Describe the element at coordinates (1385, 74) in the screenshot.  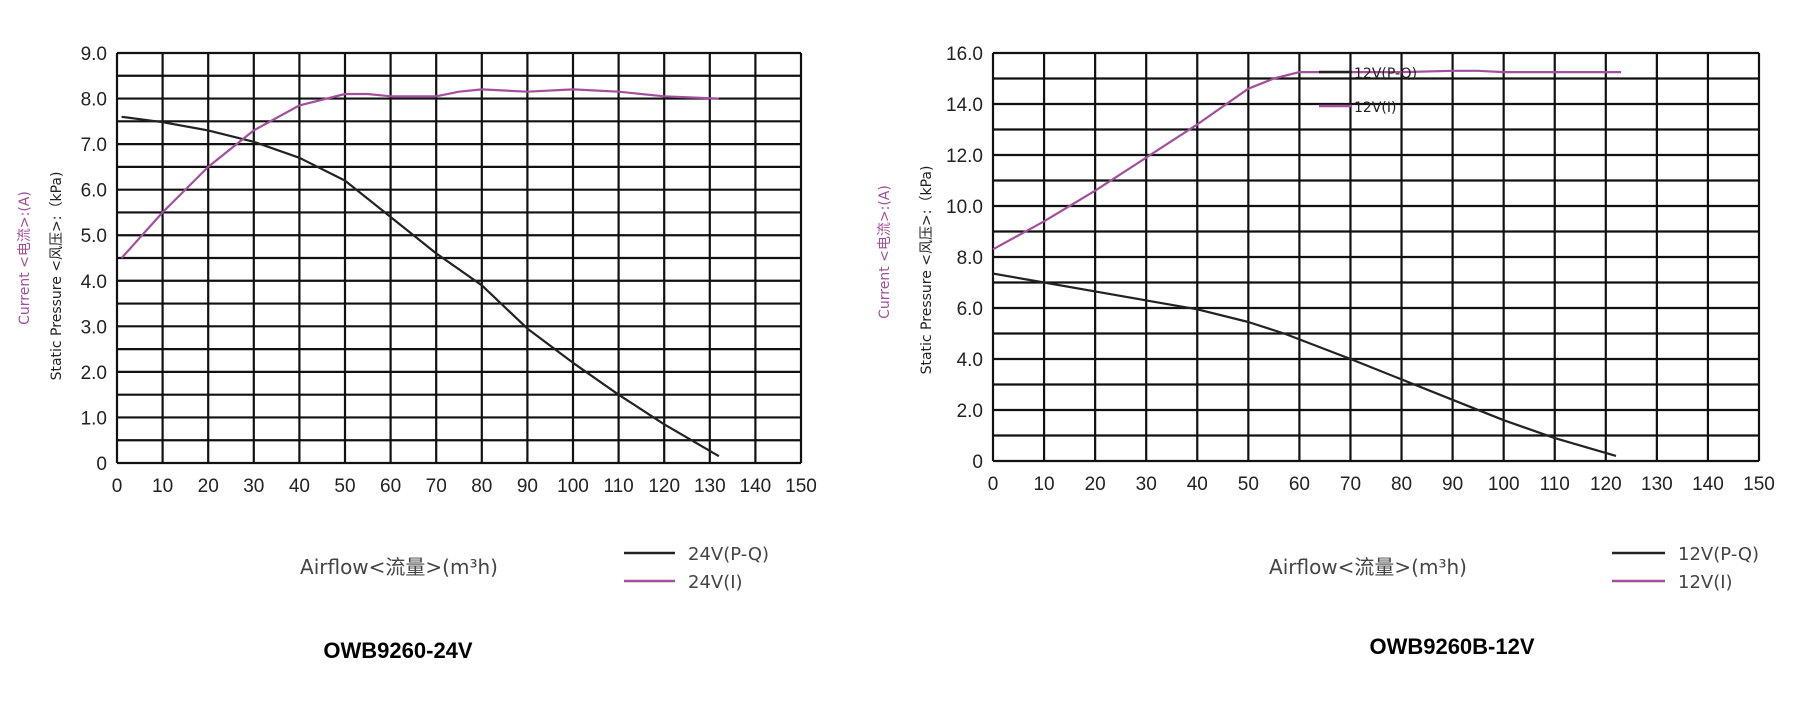
I see `inner-legend-label: 12V(P-Q)` at that location.